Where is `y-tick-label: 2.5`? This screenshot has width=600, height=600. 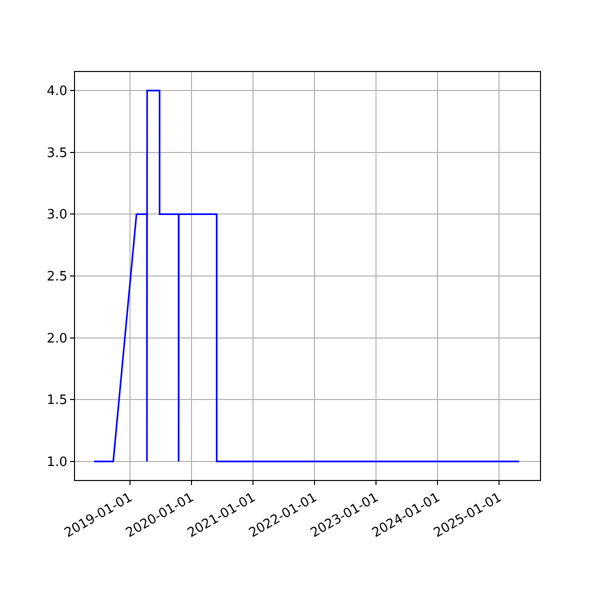 y-tick-label: 2.5 is located at coordinates (57, 277).